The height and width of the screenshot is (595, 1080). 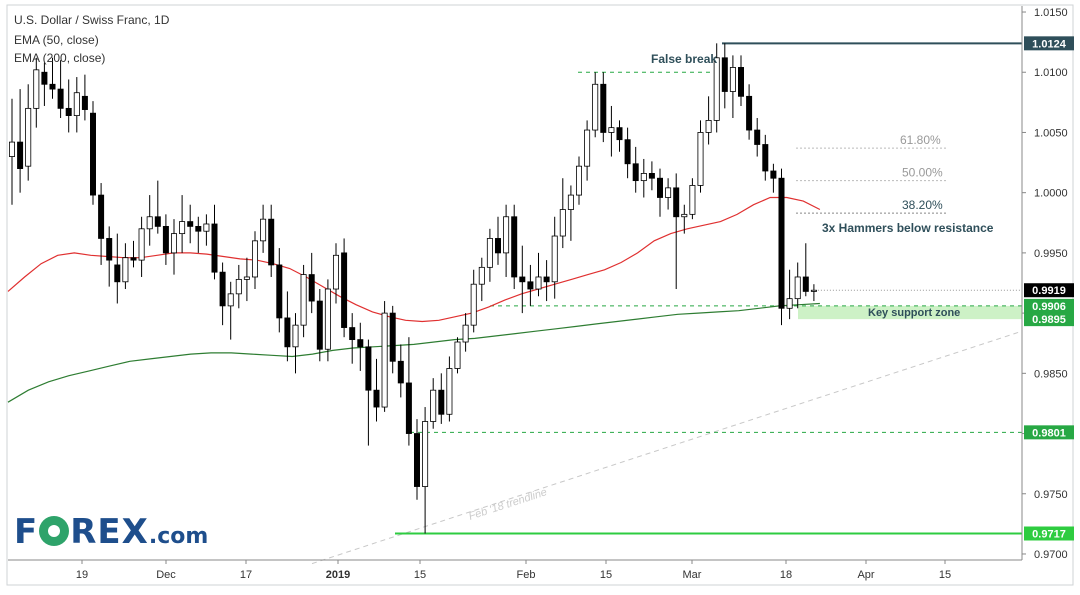 What do you see at coordinates (865, 575) in the screenshot?
I see `x-tick-label: Apr` at bounding box center [865, 575].